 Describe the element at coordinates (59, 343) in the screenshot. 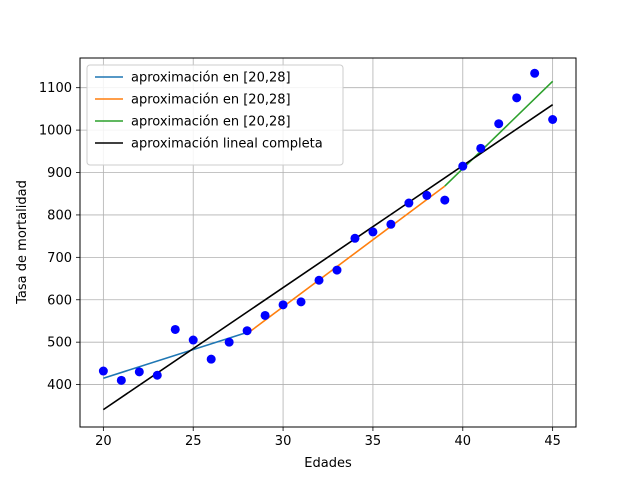

I see `y-tick-label: 500` at that location.